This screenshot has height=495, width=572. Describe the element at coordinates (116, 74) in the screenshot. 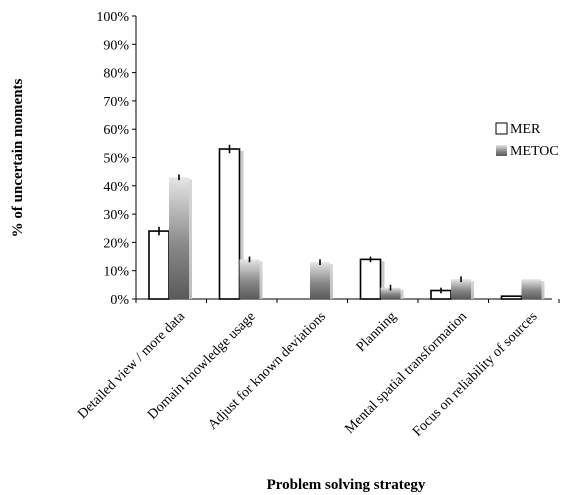

I see `y-tick-label: 80%` at that location.